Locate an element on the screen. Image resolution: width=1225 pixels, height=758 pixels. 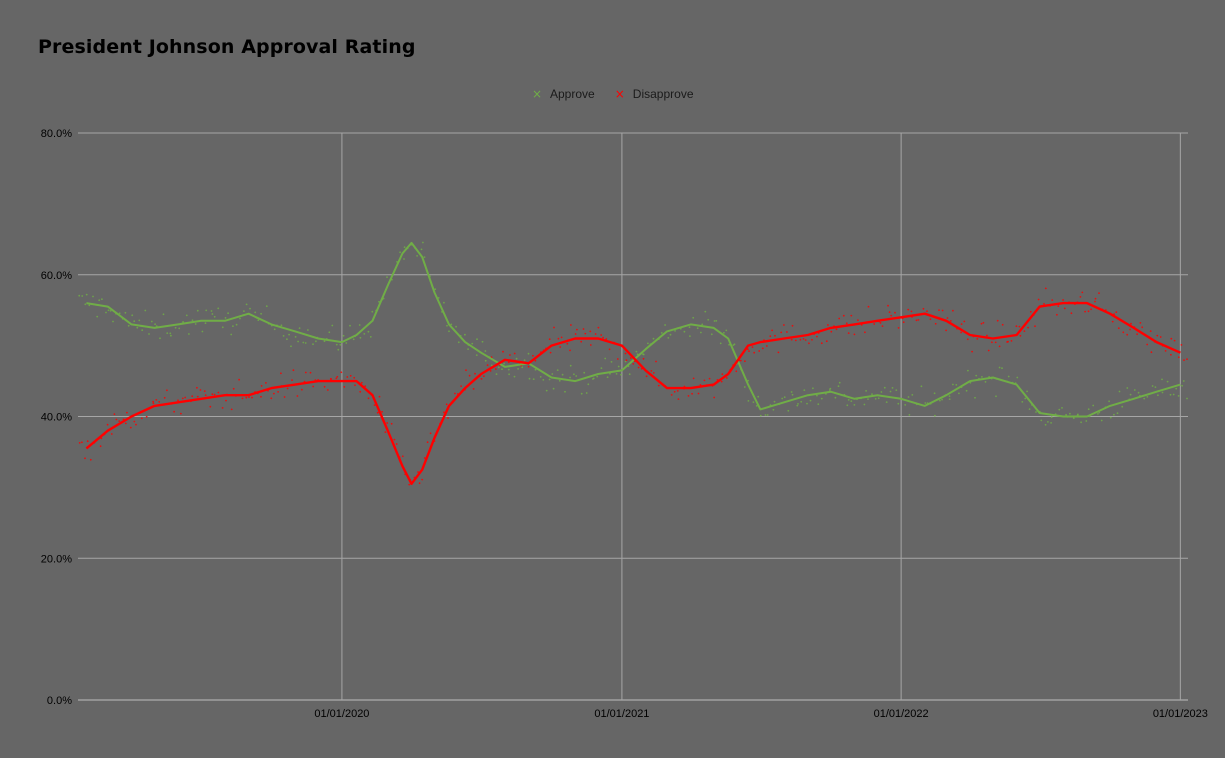
y-tick-label: 60.0% is located at coordinates (56, 276).